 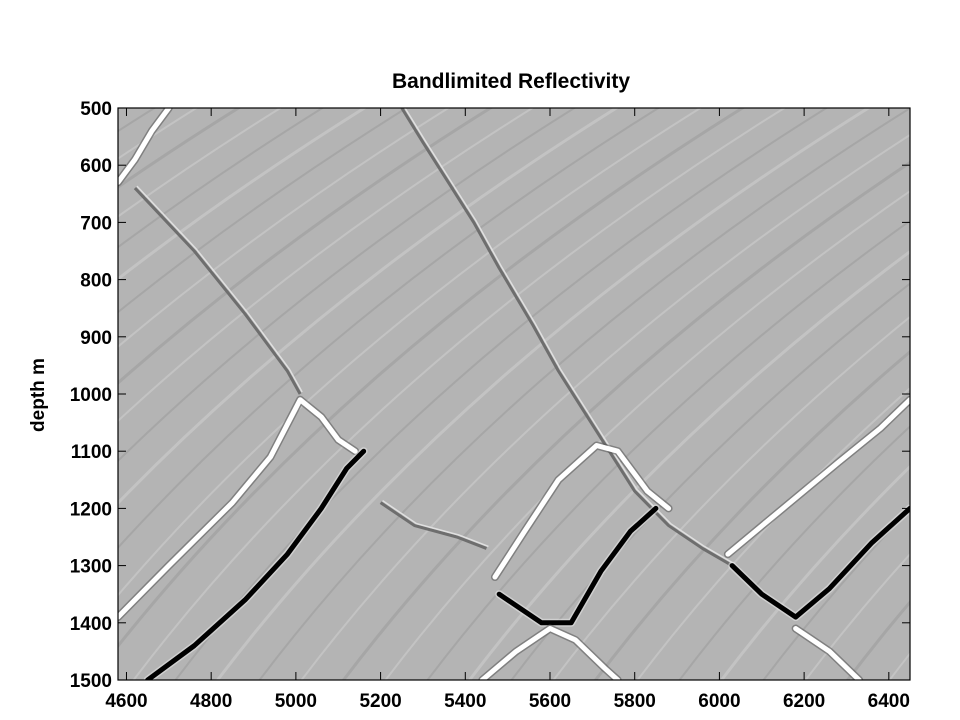 What do you see at coordinates (889, 701) in the screenshot?
I see `x-tick-label: 6400` at bounding box center [889, 701].